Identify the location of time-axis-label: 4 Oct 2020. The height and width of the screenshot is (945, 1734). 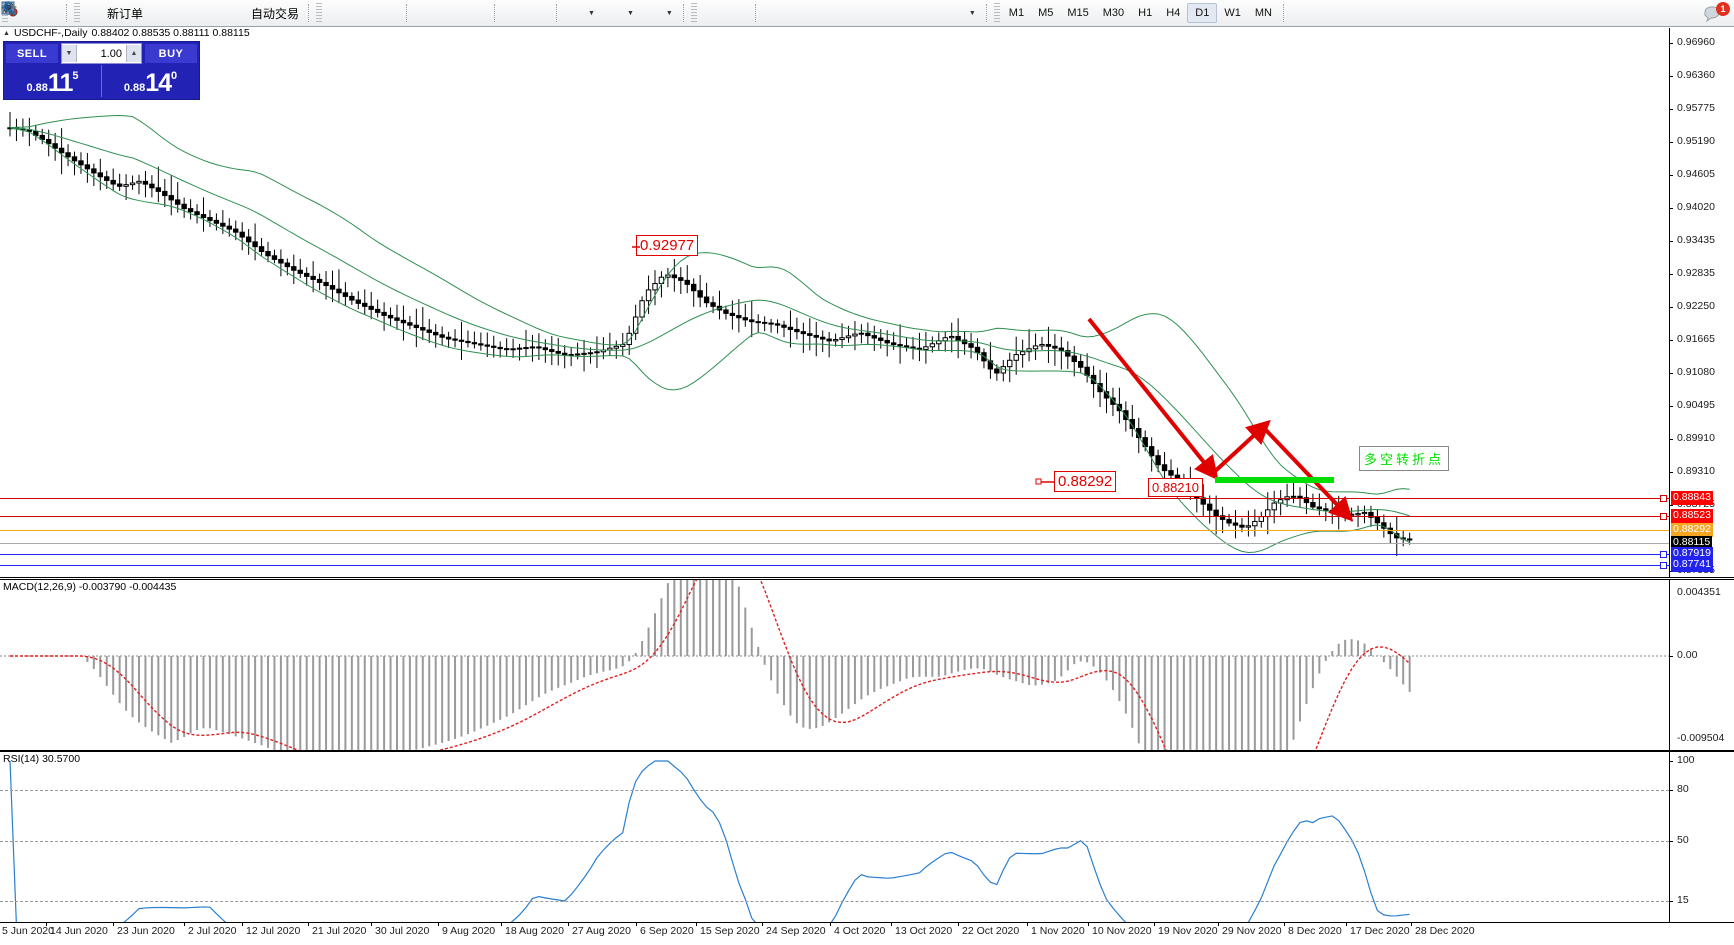
(860, 931).